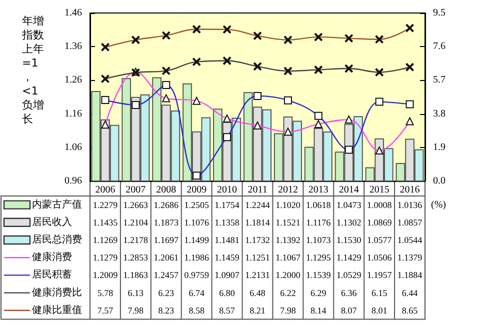 The width and height of the screenshot is (500, 325). Describe the element at coordinates (379, 240) in the screenshot. I see `data-label: 1.0577` at that location.